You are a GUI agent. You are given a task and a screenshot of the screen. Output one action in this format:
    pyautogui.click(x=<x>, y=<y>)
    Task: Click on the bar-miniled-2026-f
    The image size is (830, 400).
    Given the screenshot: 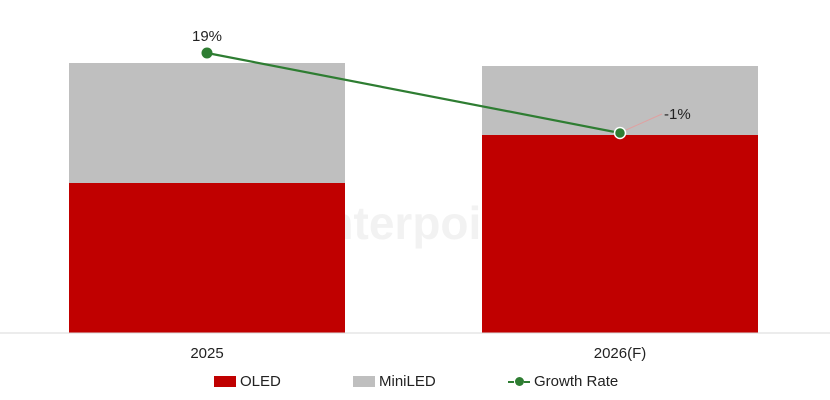 What is the action you would take?
    pyautogui.click(x=620, y=100)
    